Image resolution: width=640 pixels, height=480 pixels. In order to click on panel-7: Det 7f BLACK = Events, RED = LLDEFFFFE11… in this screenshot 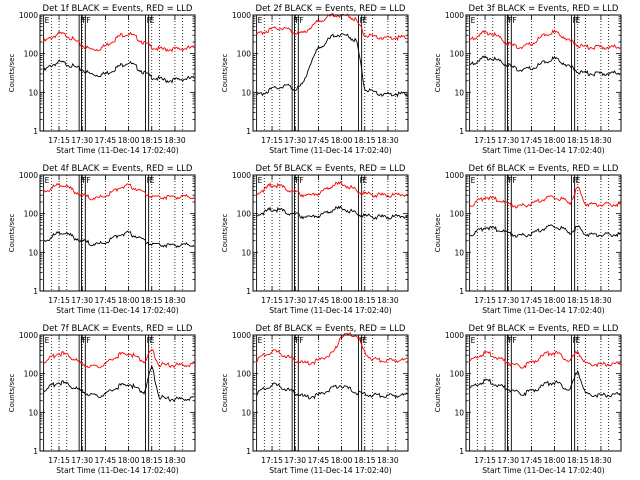, I will do `click(102, 399)`.